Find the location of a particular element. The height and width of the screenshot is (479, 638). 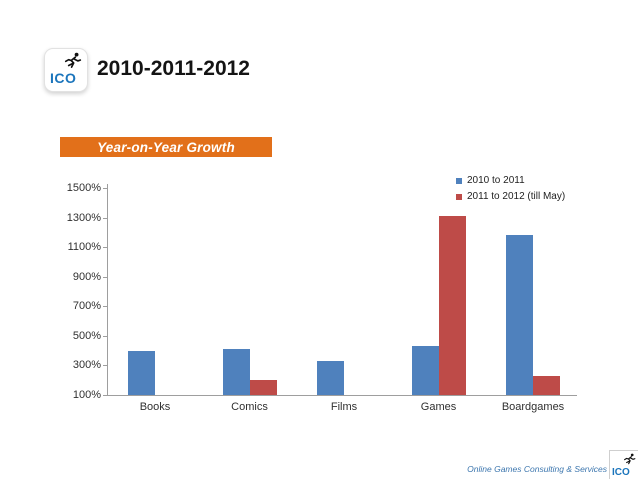

growth-banner-label: Year-on-Year Growth is located at coordinates (166, 147).